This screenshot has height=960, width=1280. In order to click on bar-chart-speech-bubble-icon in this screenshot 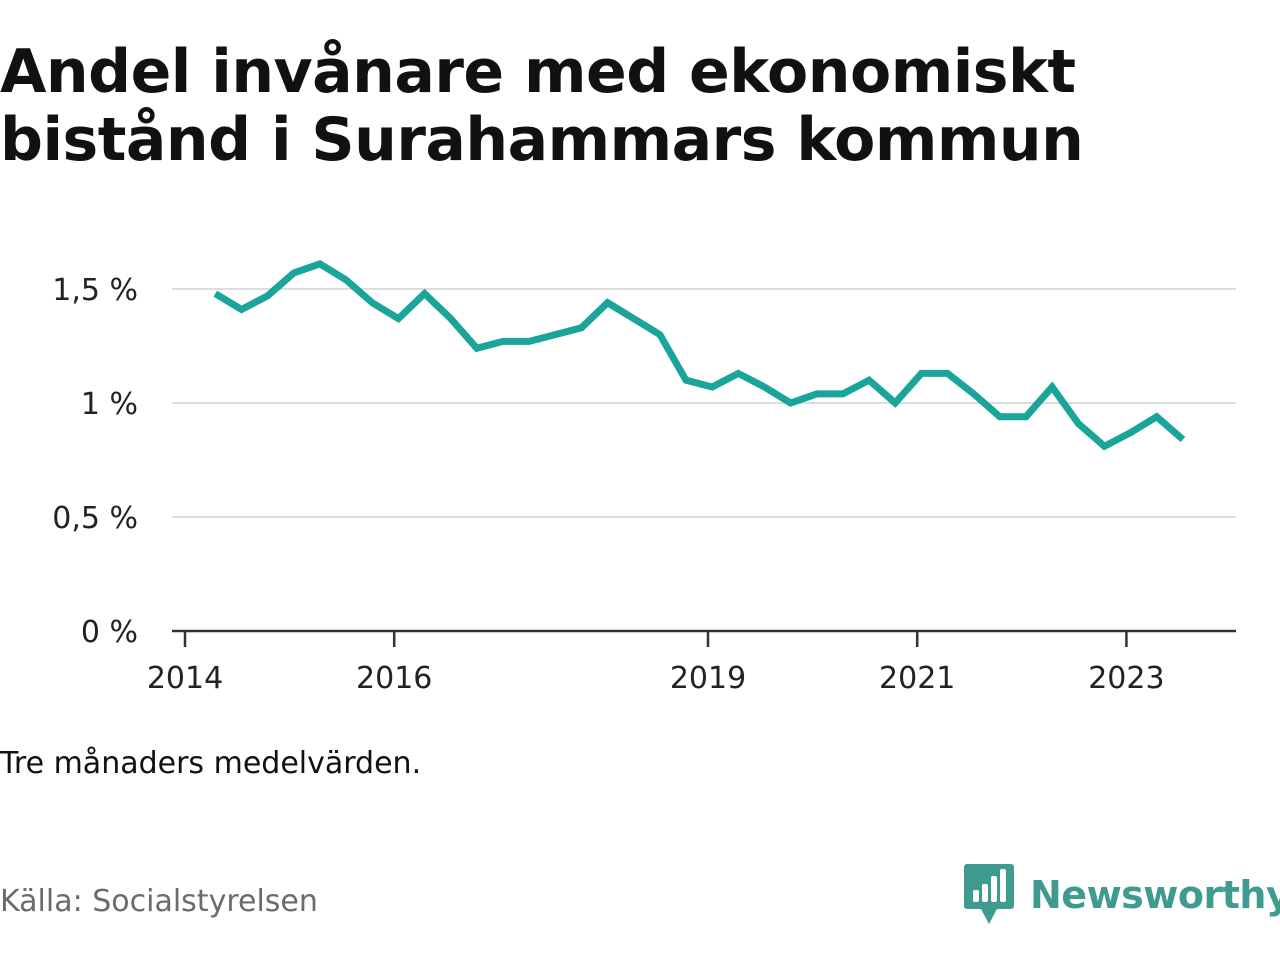, I will do `click(989, 894)`.